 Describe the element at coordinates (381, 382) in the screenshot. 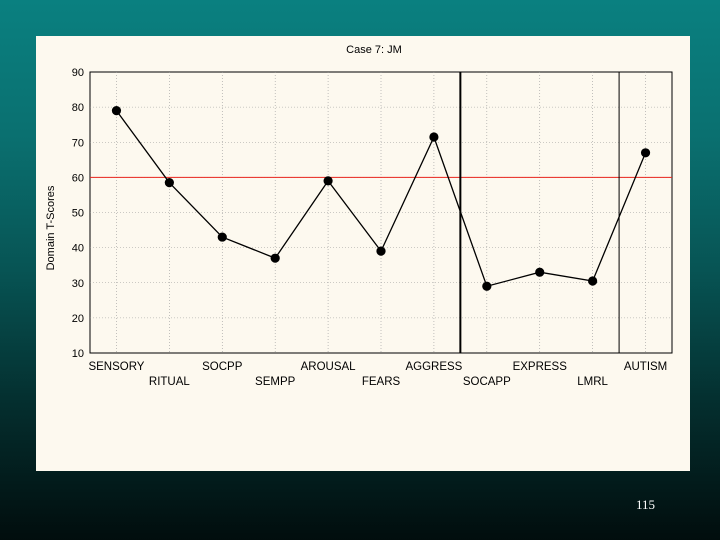

I see `x-tick-label: FEARS` at that location.